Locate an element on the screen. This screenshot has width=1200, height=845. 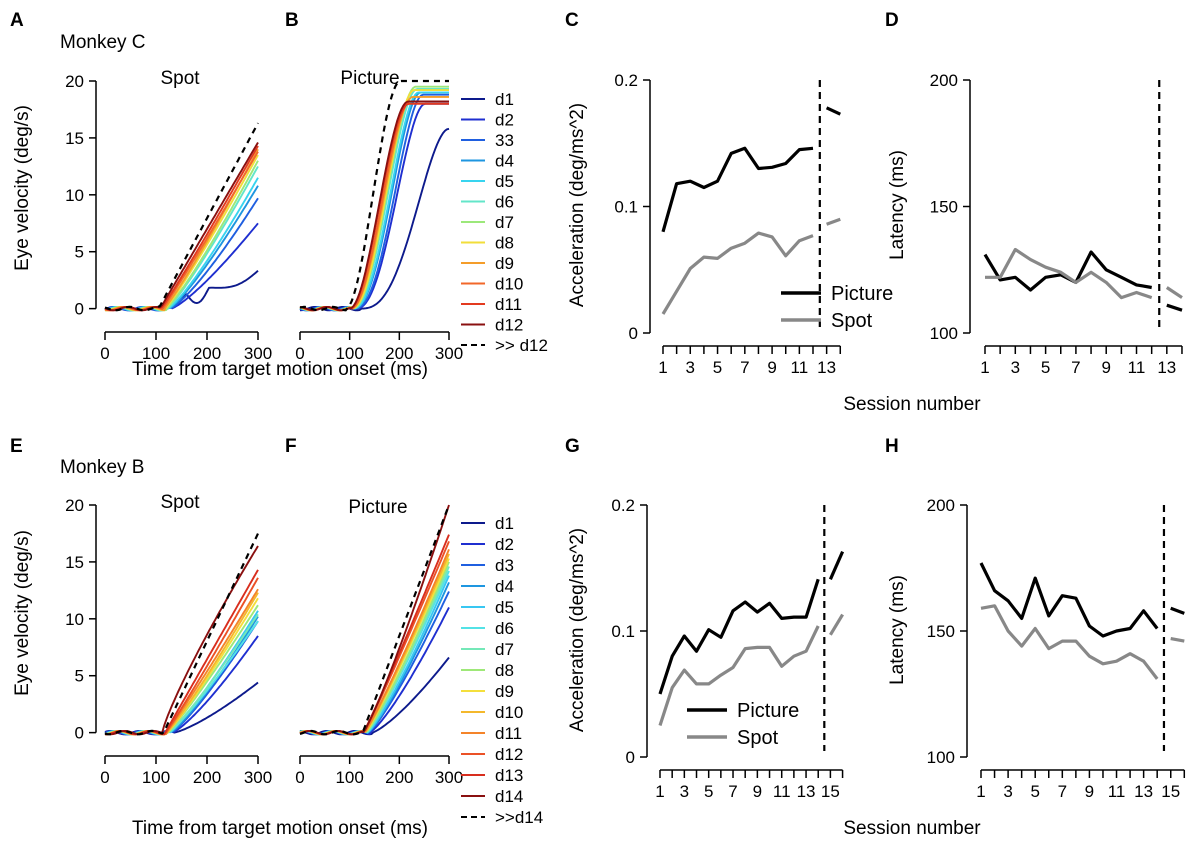
panel-f-legend-label: d13 is located at coordinates (509, 775).